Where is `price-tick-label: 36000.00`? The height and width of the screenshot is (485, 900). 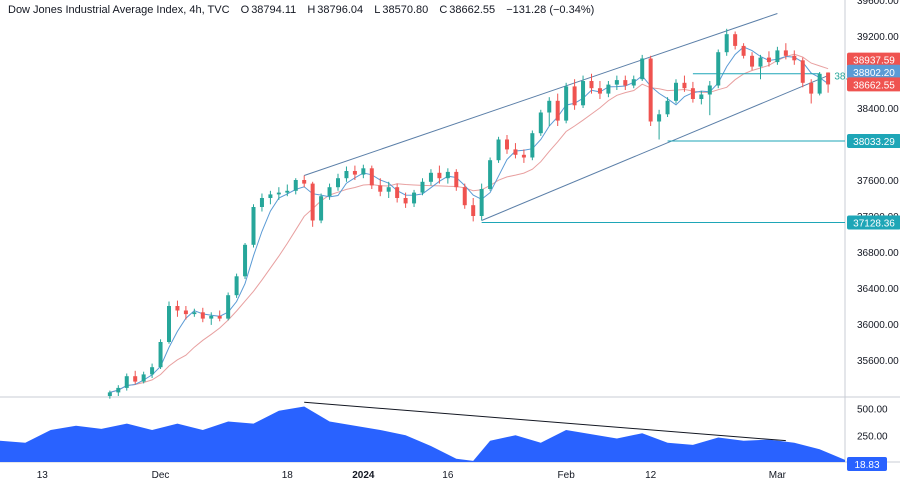 price-tick-label: 36000.00 is located at coordinates (878, 325).